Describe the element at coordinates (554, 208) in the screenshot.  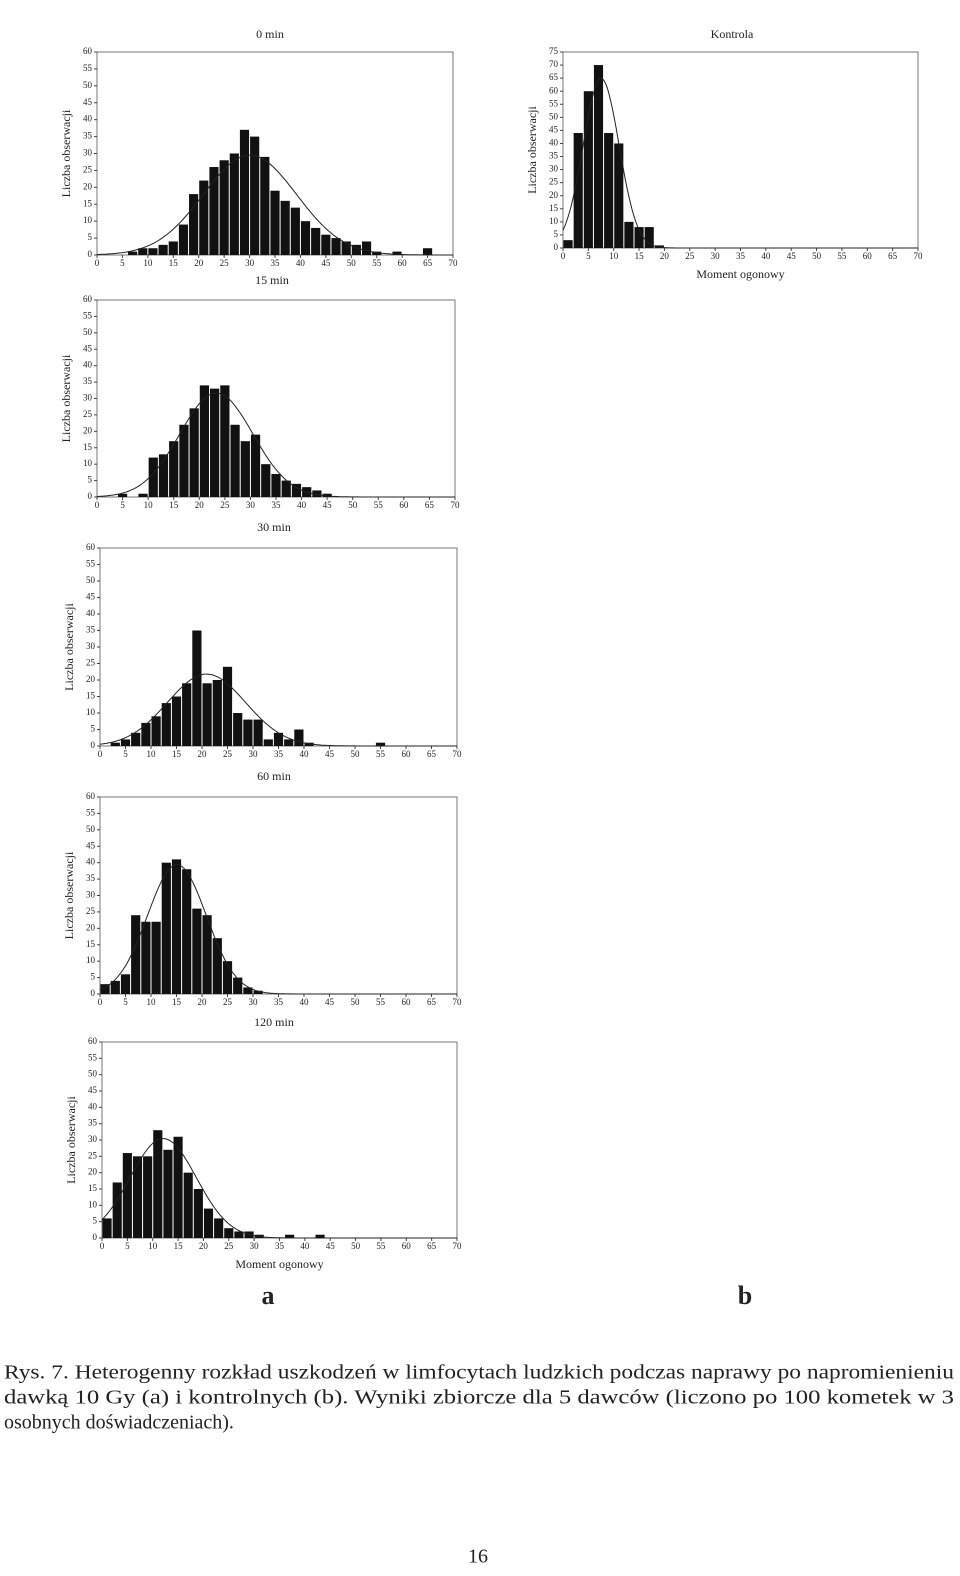
I see `y-tick-label: 15` at that location.